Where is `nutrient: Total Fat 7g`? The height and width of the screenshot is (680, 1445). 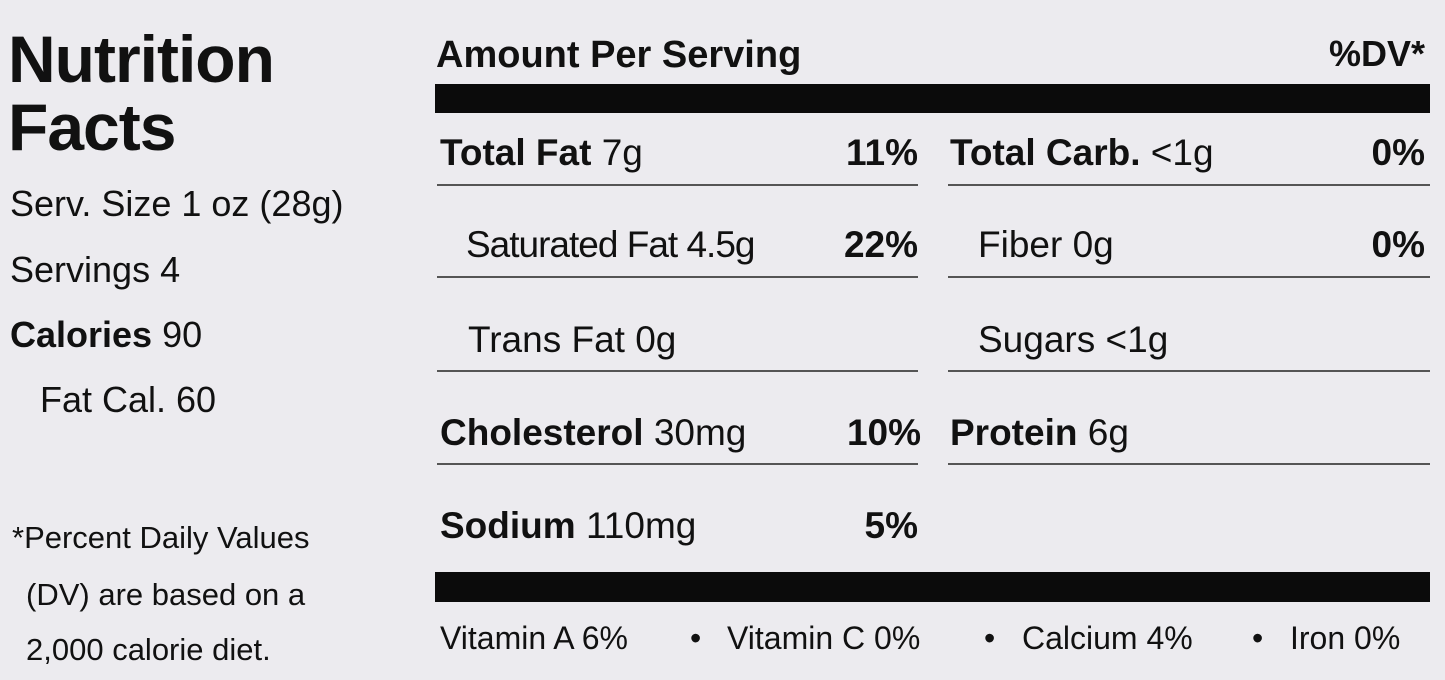 nutrient: Total Fat 7g is located at coordinates (541, 152).